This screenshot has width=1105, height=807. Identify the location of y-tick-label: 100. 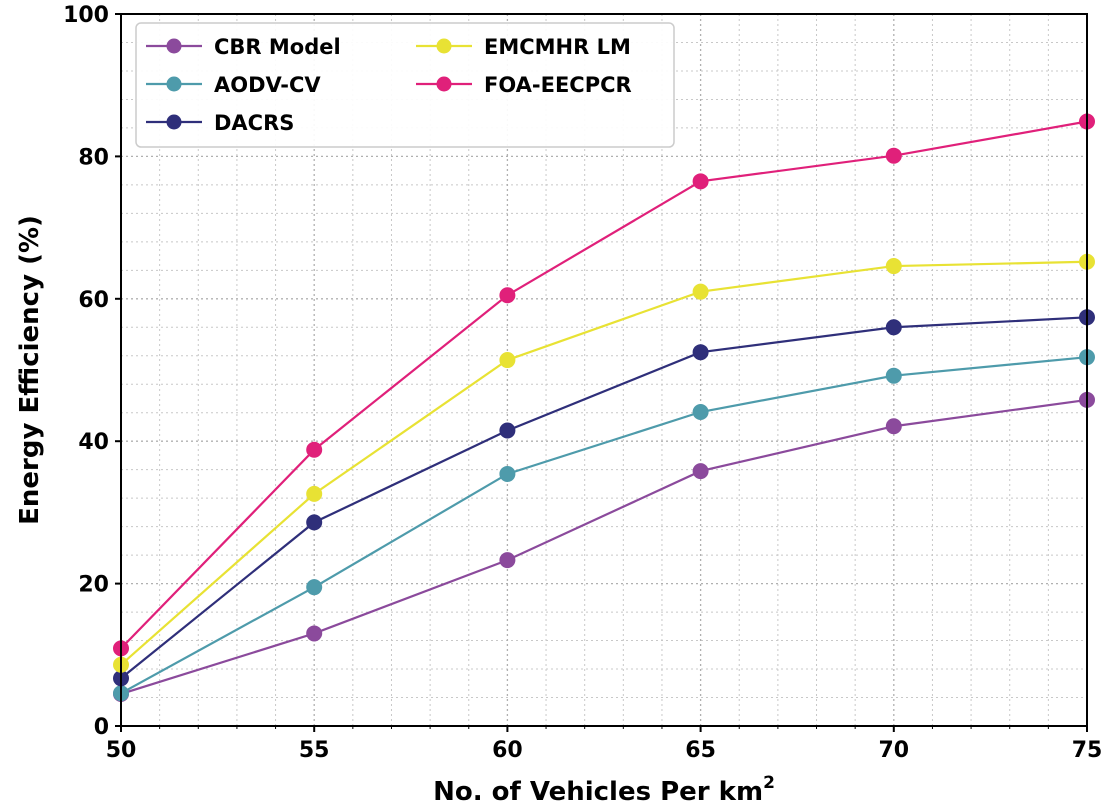
(86, 15).